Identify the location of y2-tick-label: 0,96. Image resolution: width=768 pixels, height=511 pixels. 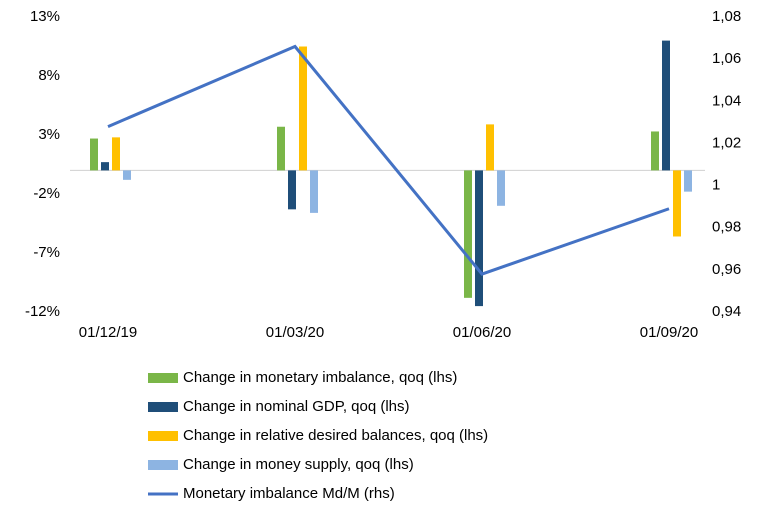
(726, 269).